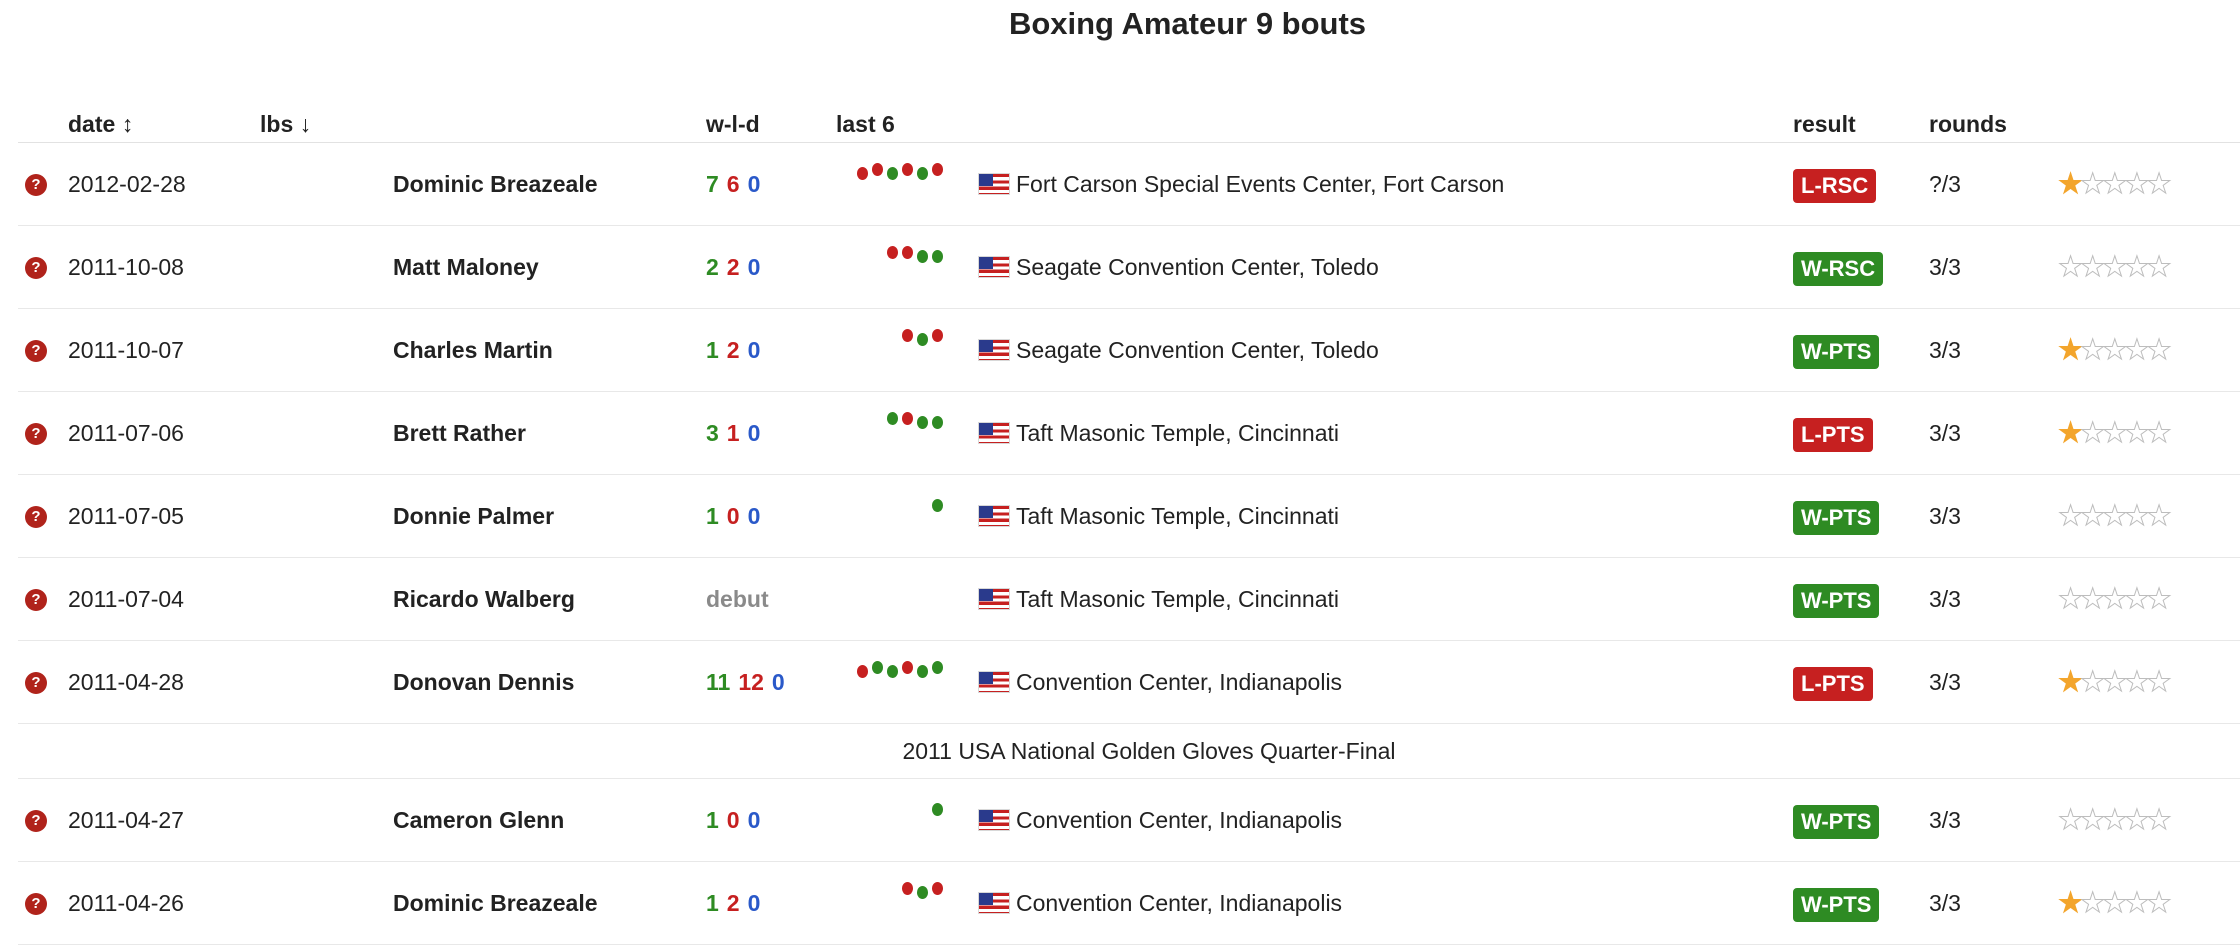 The image size is (2240, 945). What do you see at coordinates (285, 124) in the screenshot?
I see `column-header-lbs: lbs ↓` at bounding box center [285, 124].